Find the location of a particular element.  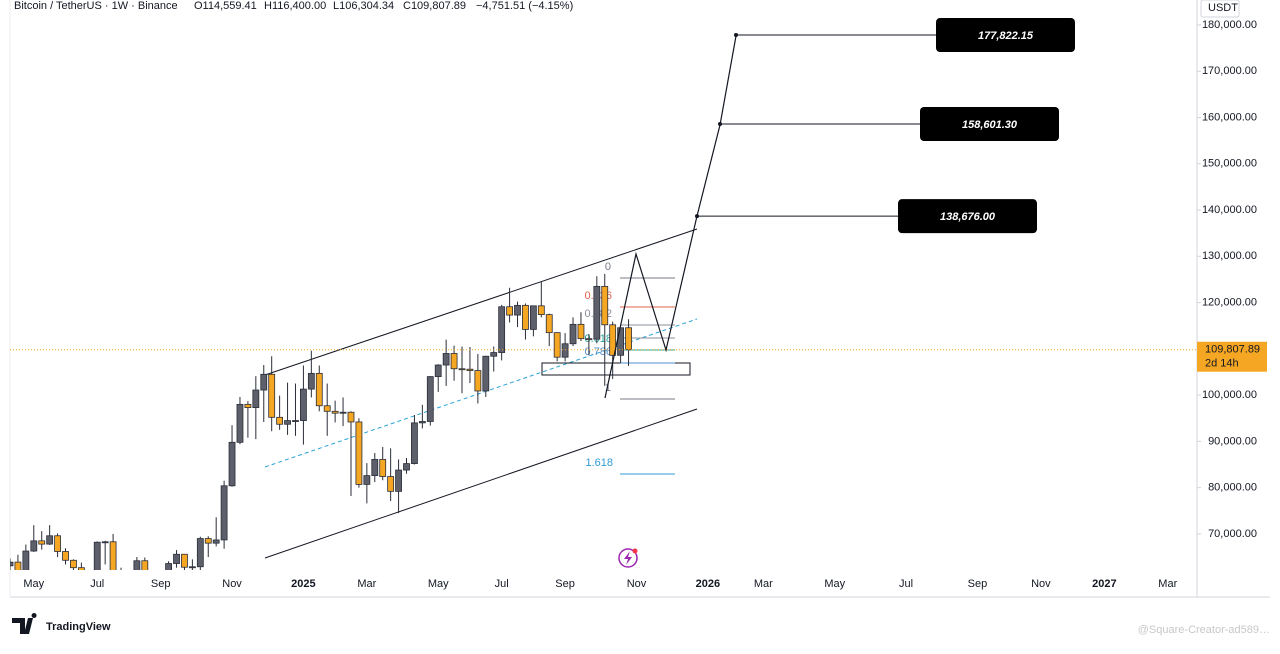

y-tick-label: 160,000.00 is located at coordinates (1229, 117).